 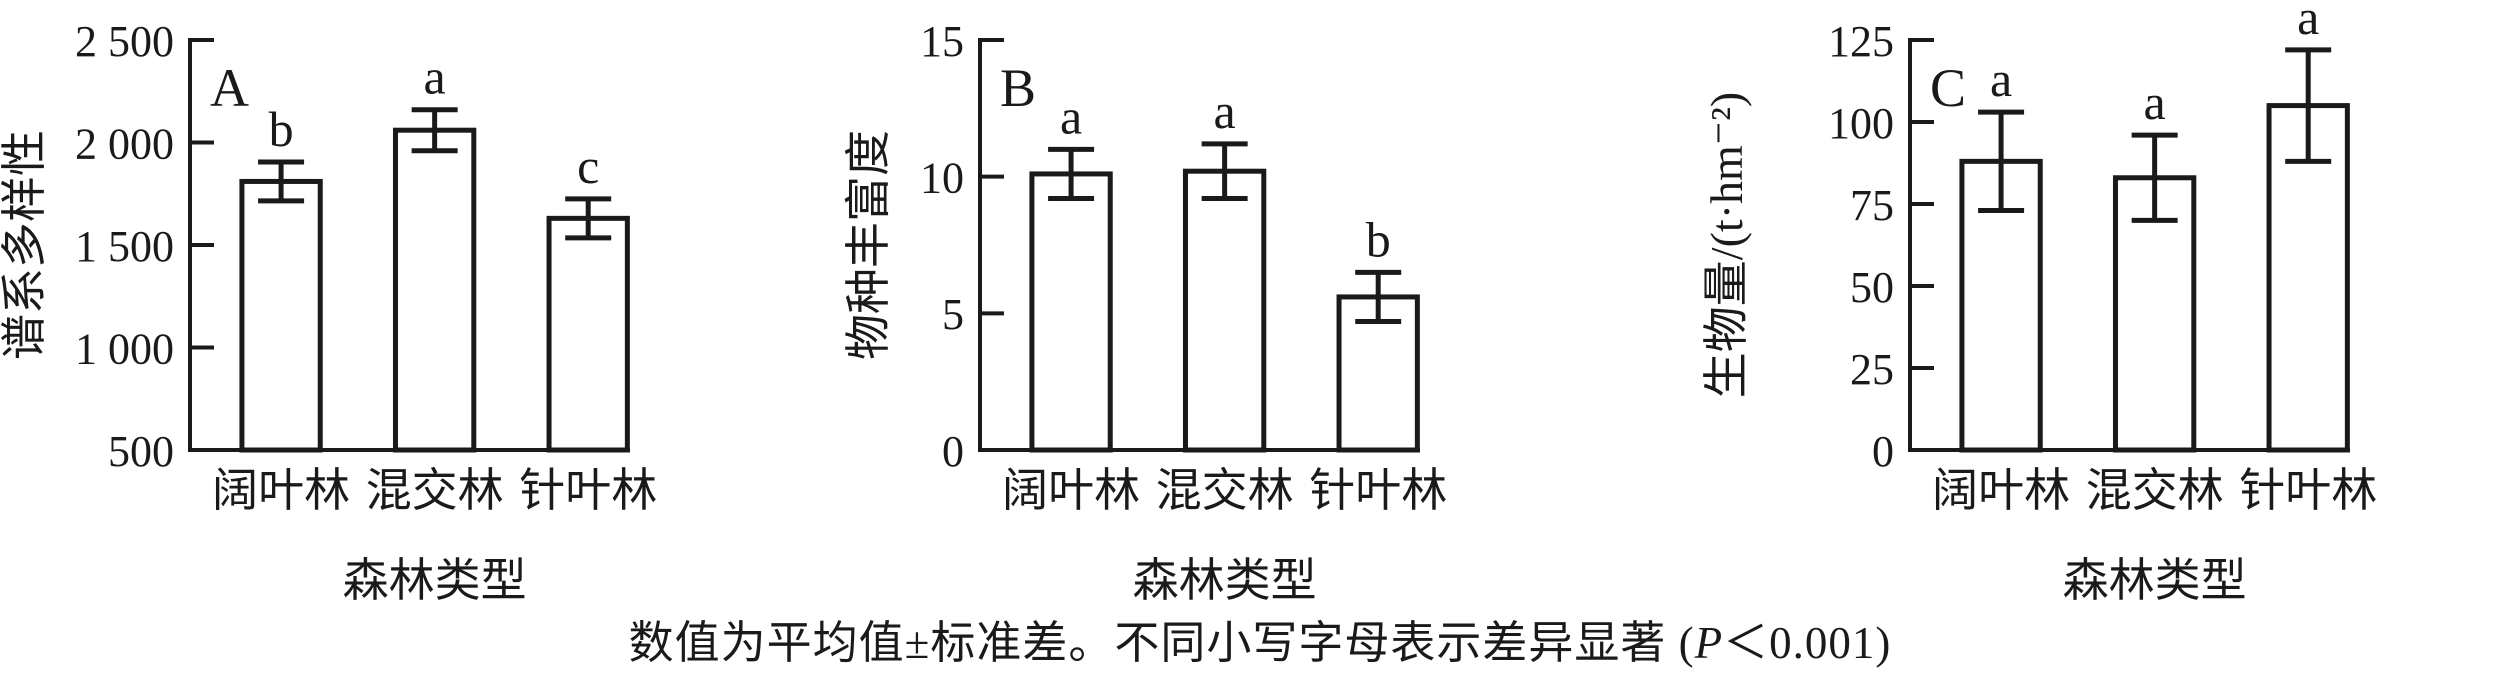 I want to click on y-tick-label: 125, so click(x=1861, y=41).